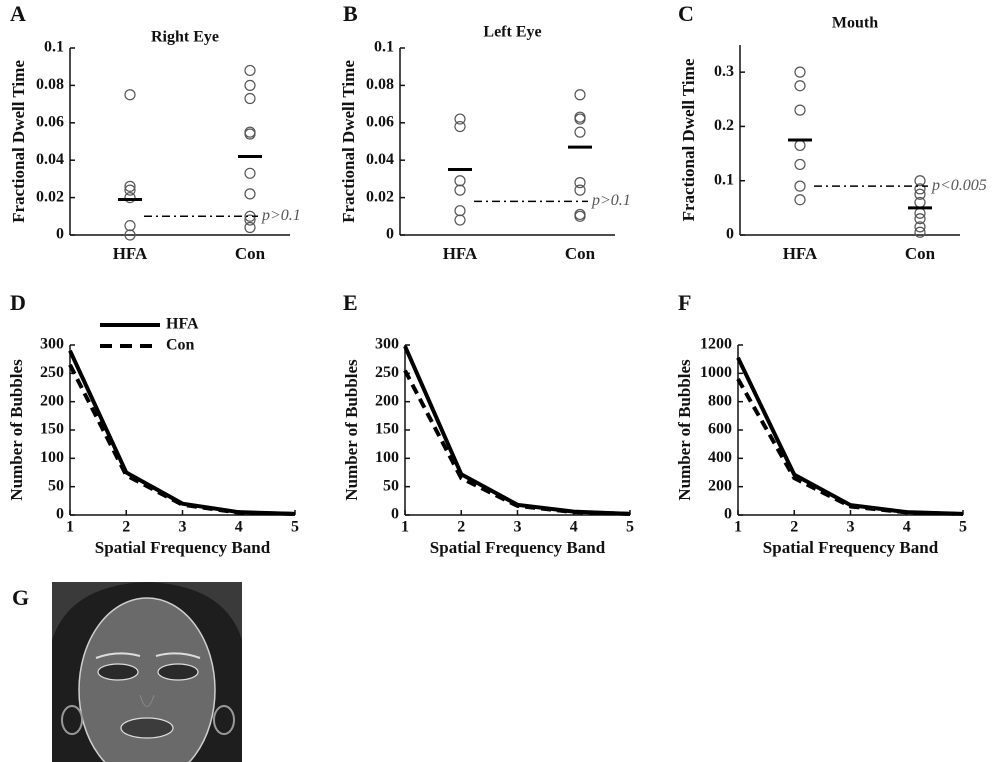 This screenshot has height=762, width=995. I want to click on chart-title: Mouth, so click(855, 23).